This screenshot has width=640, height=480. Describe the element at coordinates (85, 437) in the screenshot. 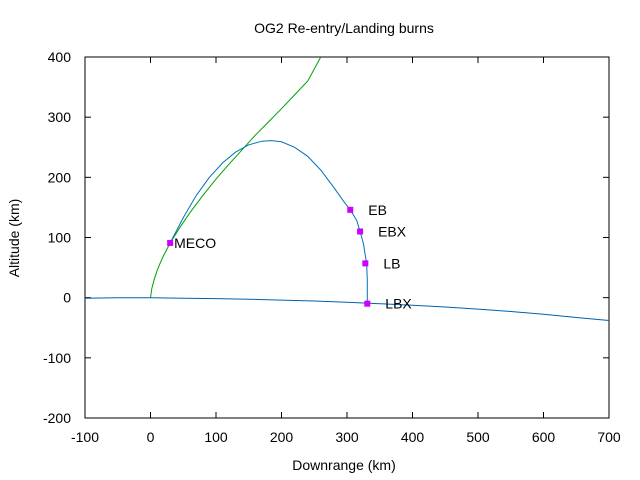

I see `x-tick-label: -100` at that location.